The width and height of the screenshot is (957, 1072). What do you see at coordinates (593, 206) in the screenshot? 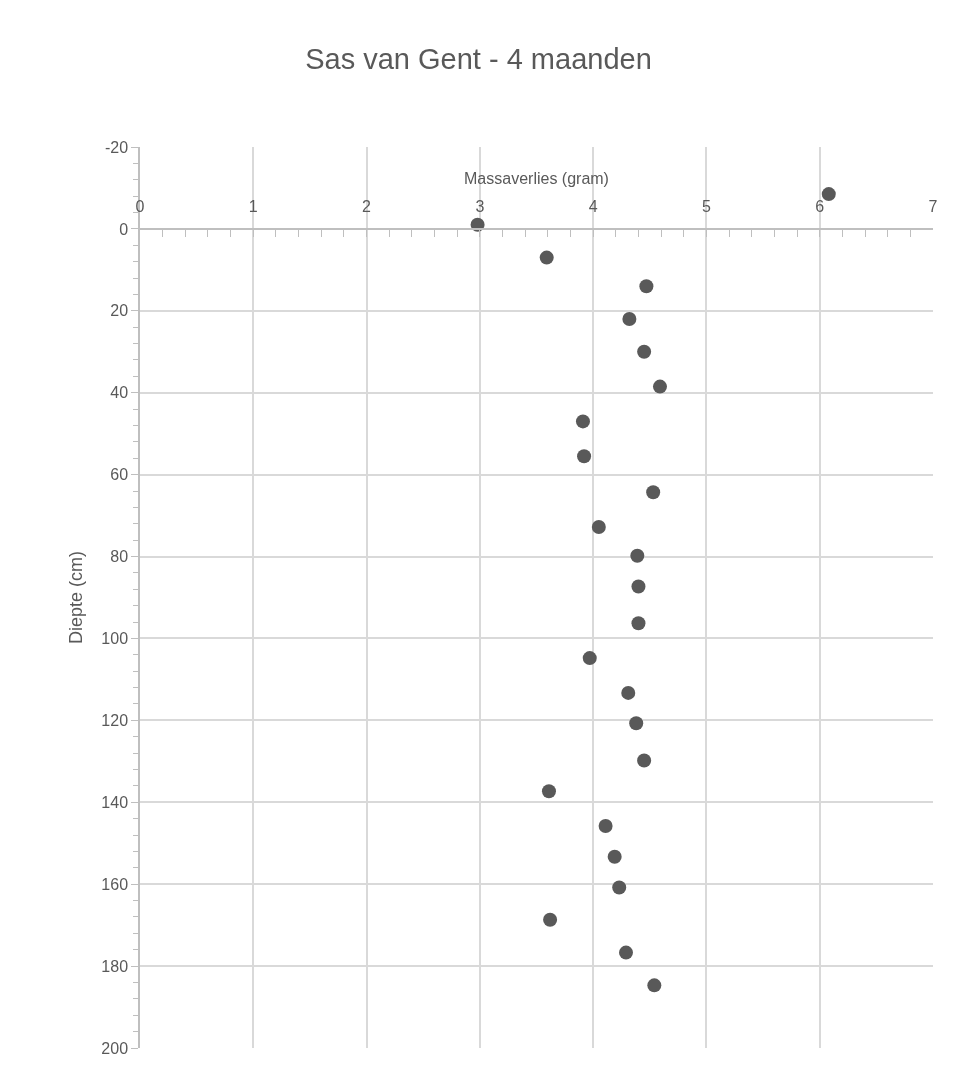
I see `x-tick-label: 4` at bounding box center [593, 206].